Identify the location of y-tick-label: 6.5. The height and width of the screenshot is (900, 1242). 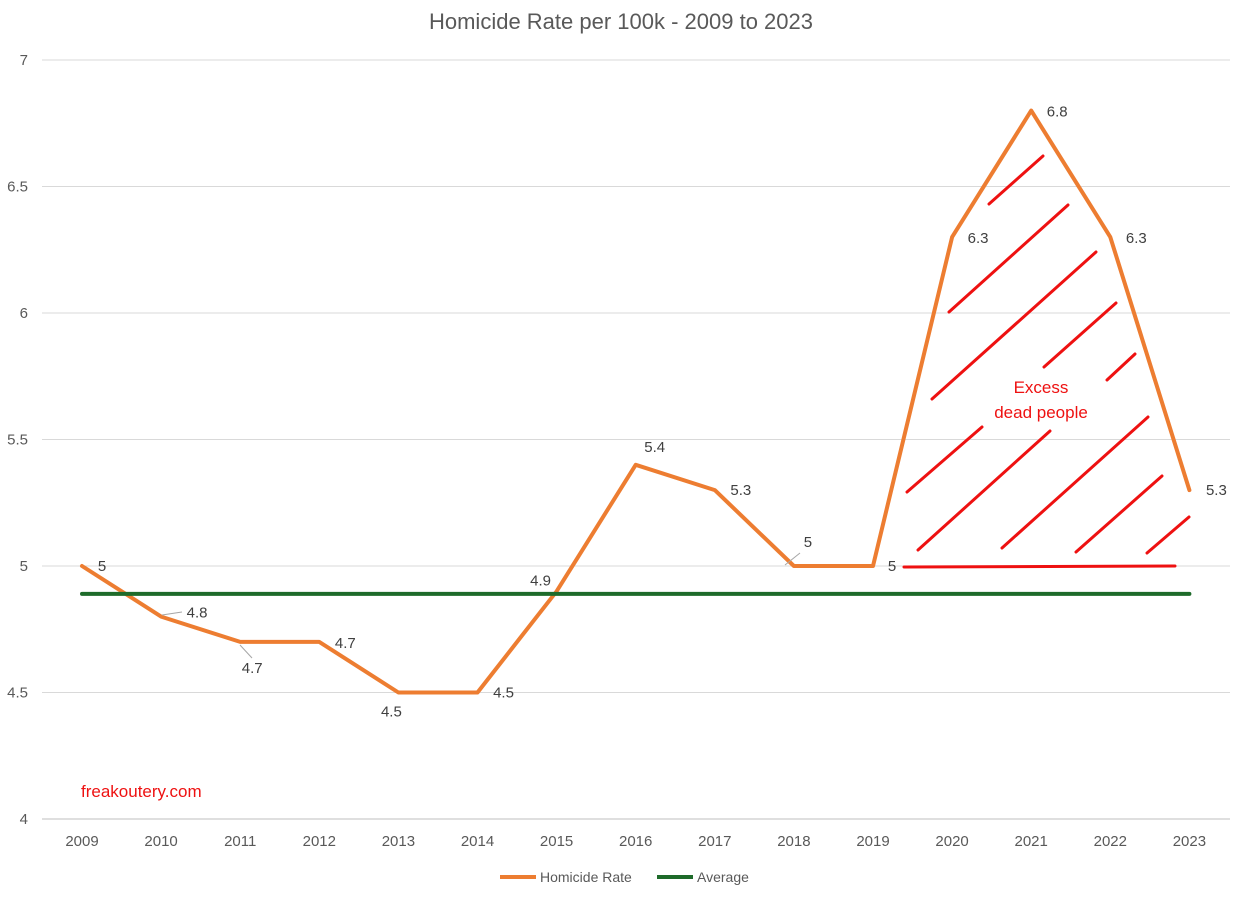
(17, 187).